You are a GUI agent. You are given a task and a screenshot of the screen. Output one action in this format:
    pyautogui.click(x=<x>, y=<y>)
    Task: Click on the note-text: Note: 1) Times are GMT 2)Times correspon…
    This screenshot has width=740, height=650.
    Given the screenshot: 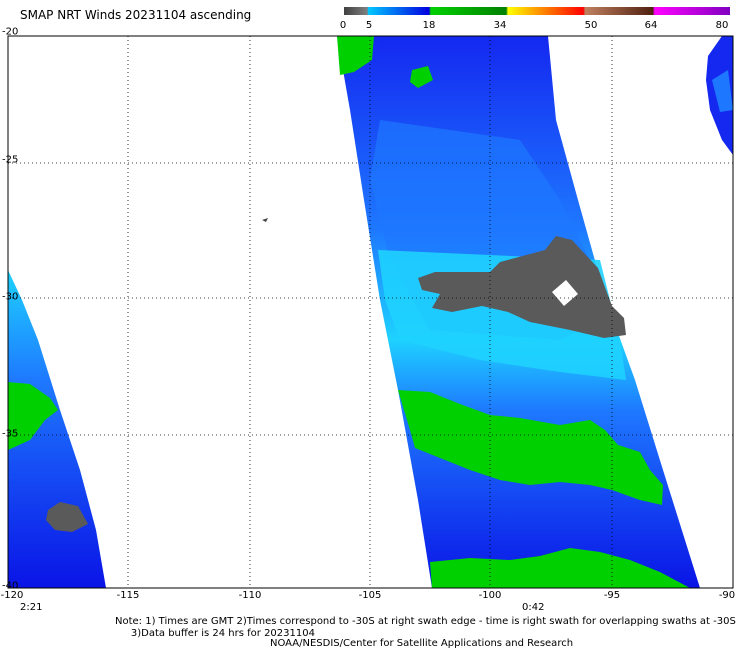 What is the action you would take?
    pyautogui.click(x=425, y=627)
    